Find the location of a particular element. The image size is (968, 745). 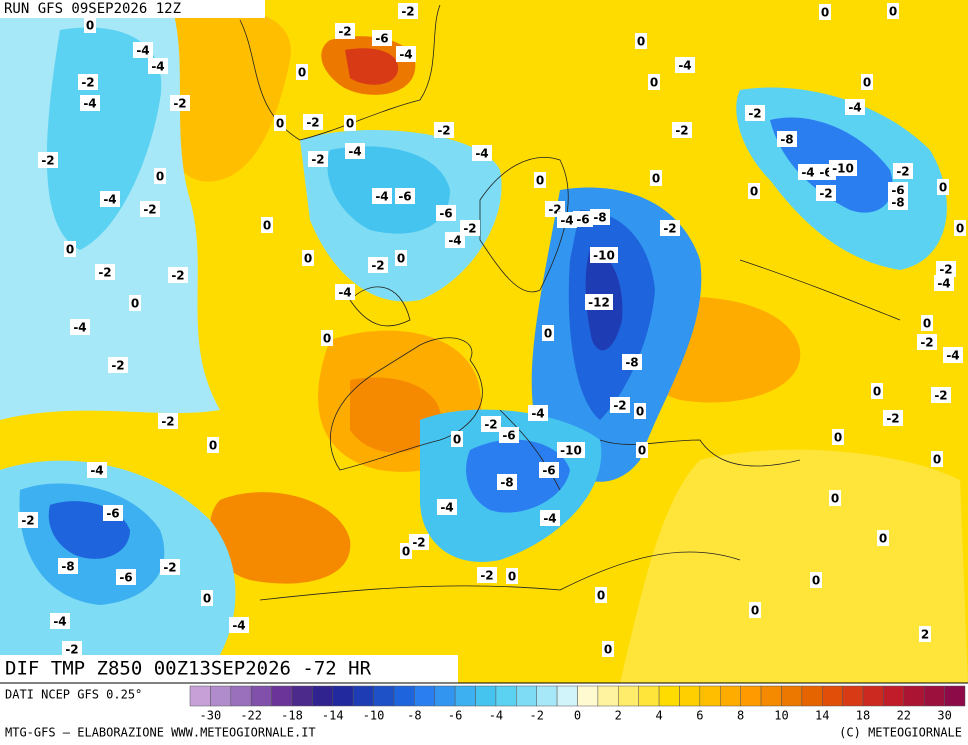

colorbar-tick-label: 10 is located at coordinates (781, 716).